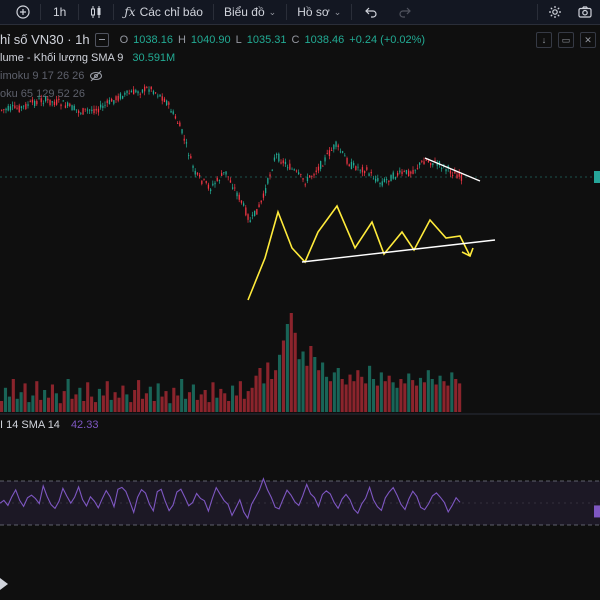  I want to click on collapse-button, so click(101, 39).